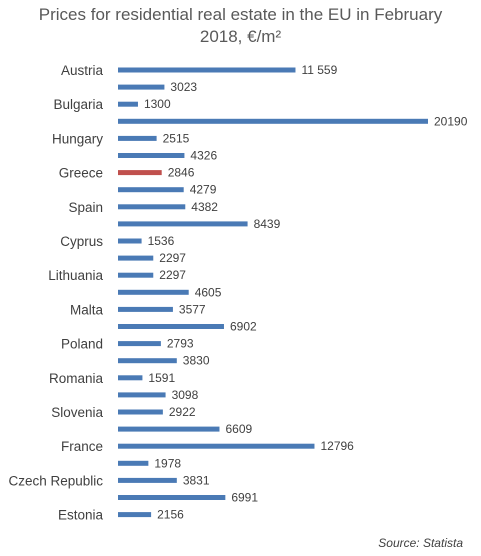  What do you see at coordinates (157, 104) in the screenshot?
I see `value-label-2: 1300` at bounding box center [157, 104].